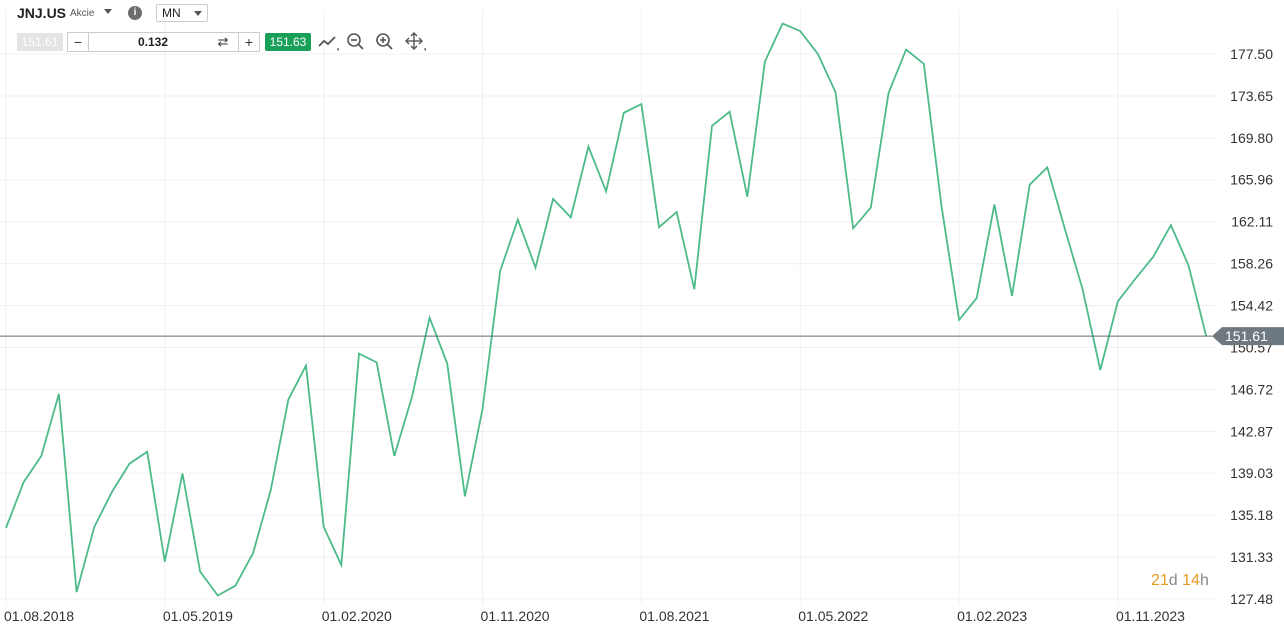  What do you see at coordinates (1150, 616) in the screenshot?
I see `x-tick-label: 01.11.2023` at bounding box center [1150, 616].